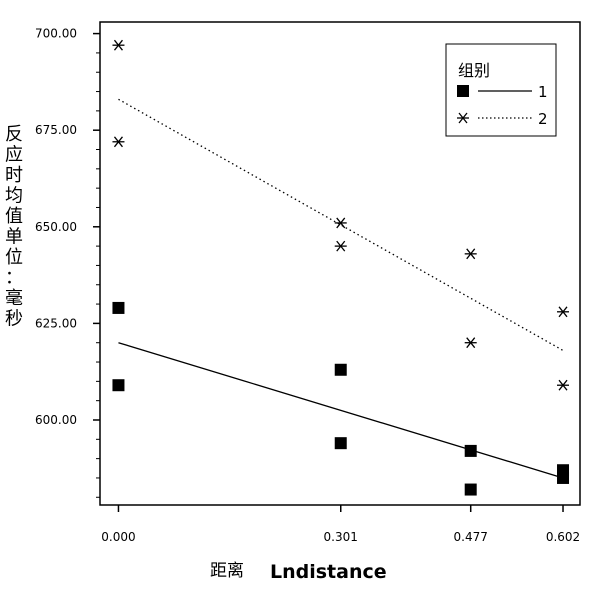 The width and height of the screenshot is (600, 590). What do you see at coordinates (118, 537) in the screenshot?
I see `x-tick-label: 0.000` at bounding box center [118, 537].